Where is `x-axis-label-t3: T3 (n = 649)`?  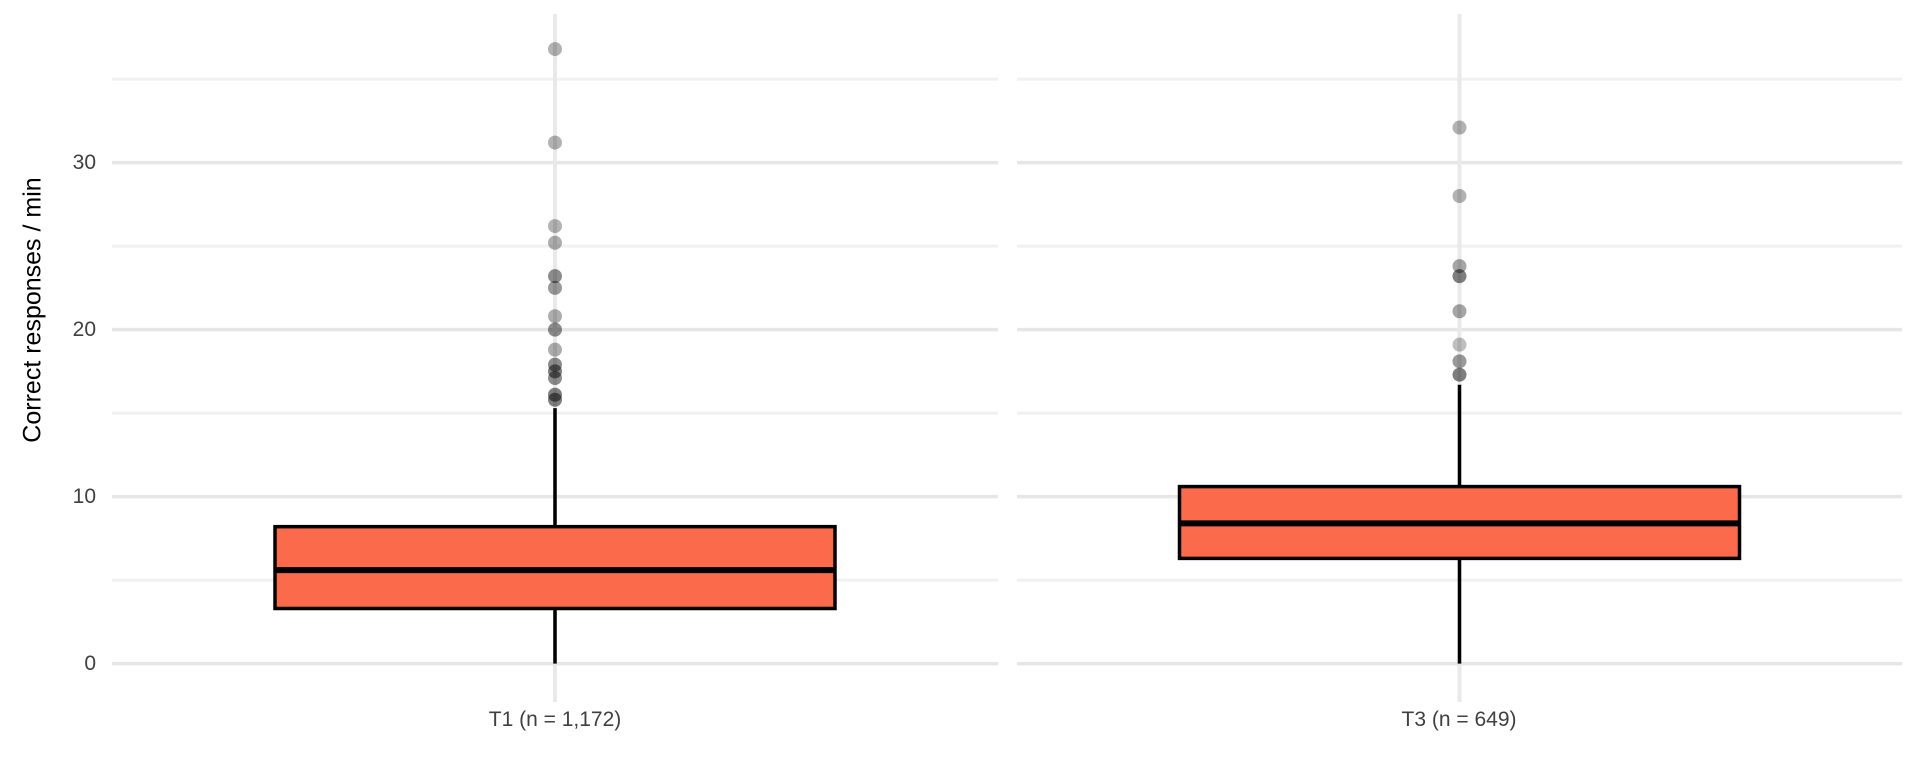
x-axis-label-t3: T3 (n = 649) is located at coordinates (1459, 719).